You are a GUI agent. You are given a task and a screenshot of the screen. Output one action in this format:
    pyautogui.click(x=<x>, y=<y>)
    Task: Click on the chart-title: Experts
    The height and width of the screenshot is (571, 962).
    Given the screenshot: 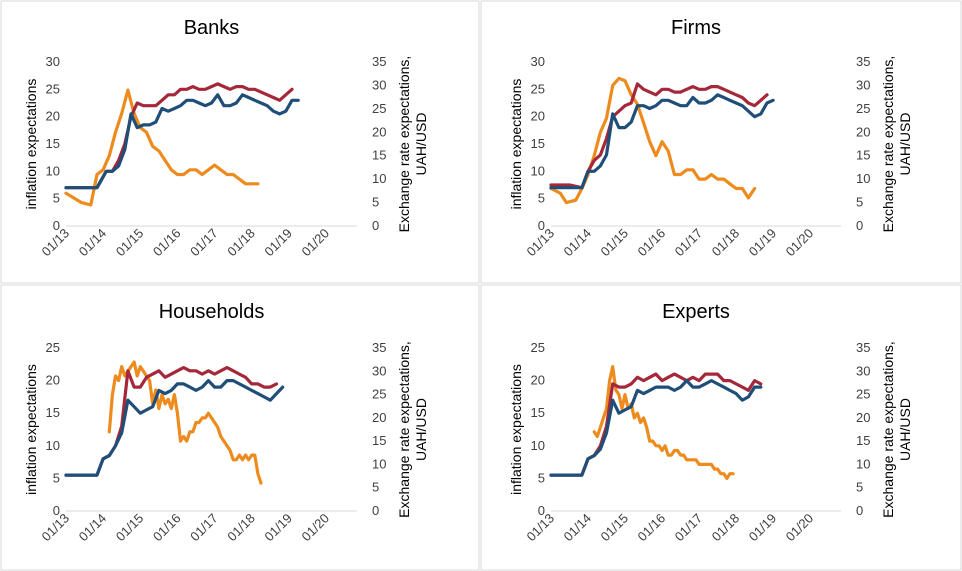 What is the action you would take?
    pyautogui.click(x=696, y=312)
    